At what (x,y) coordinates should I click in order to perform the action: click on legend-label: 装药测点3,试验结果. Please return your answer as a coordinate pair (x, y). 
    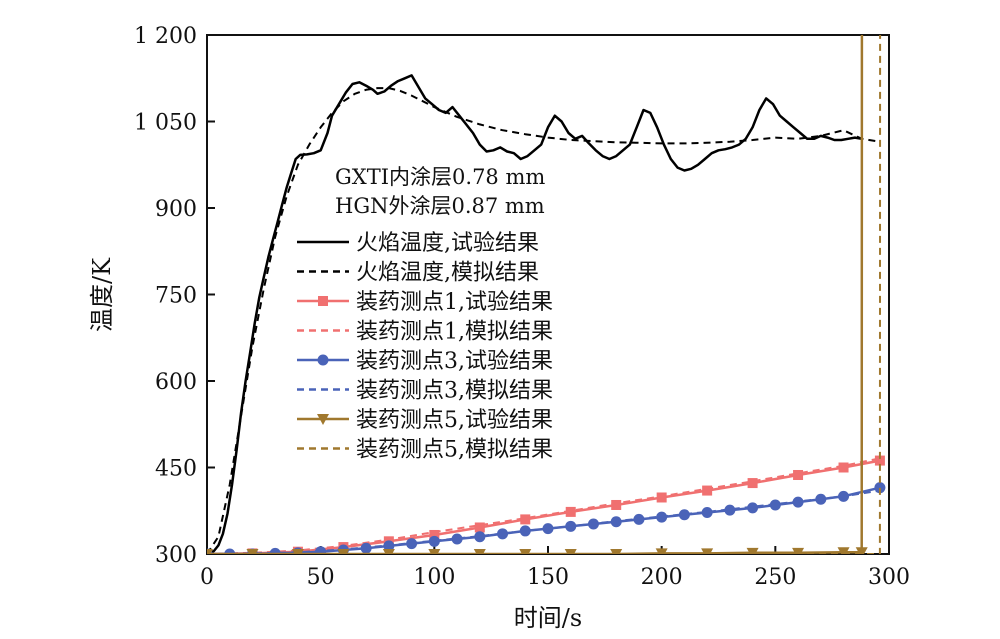
    Looking at the image, I should click on (454, 361).